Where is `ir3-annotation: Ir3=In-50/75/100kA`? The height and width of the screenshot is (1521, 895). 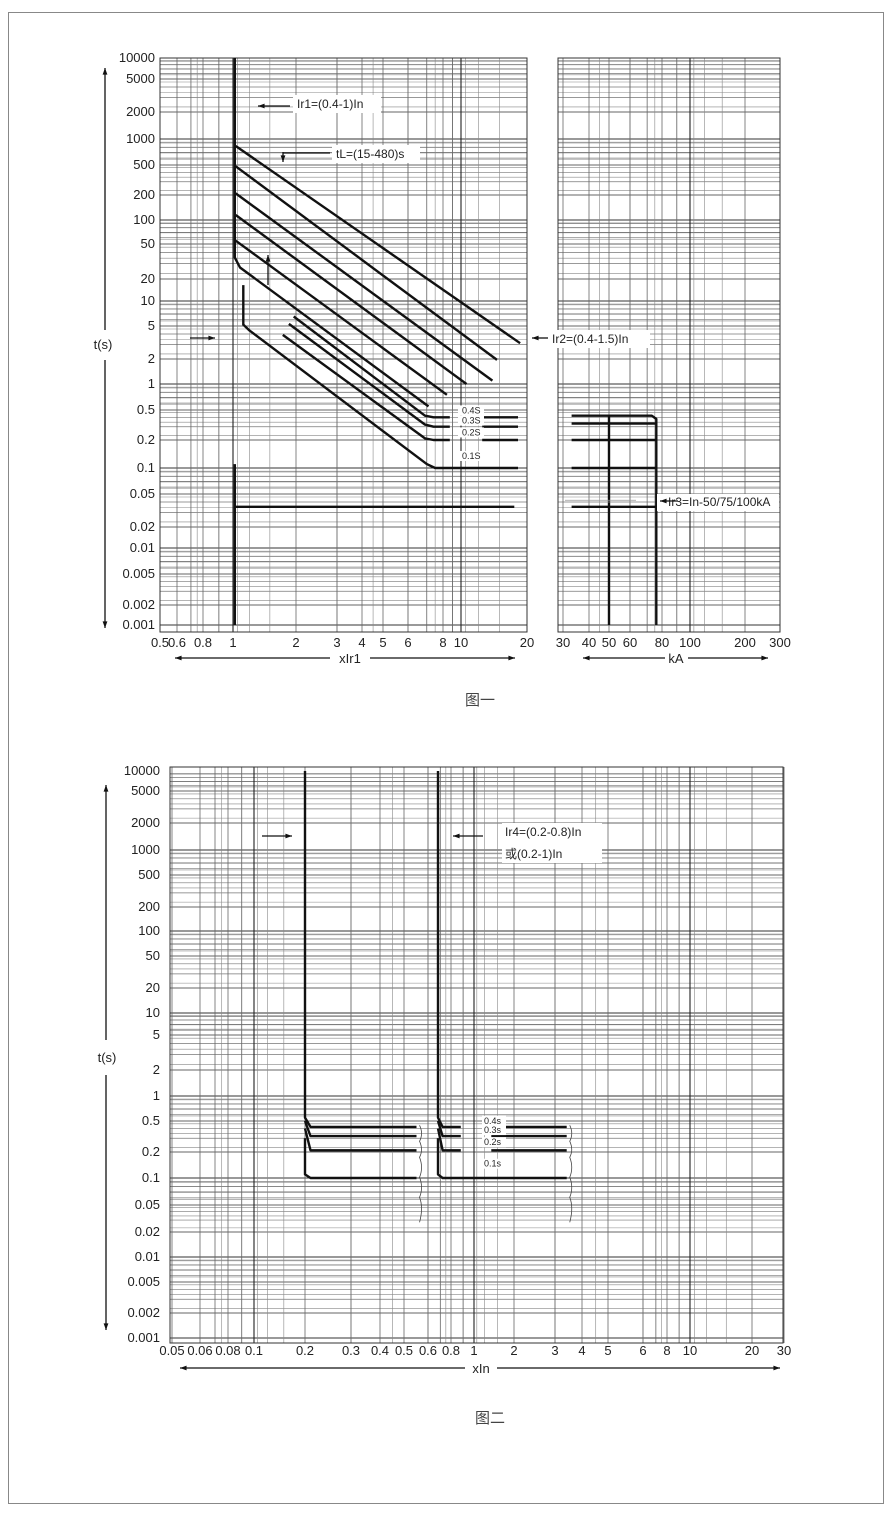 ir3-annotation: Ir3=In-50/75/100kA is located at coordinates (719, 502).